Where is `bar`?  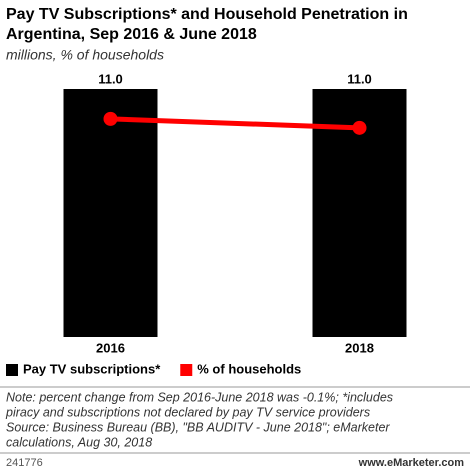
bar is located at coordinates (110, 213).